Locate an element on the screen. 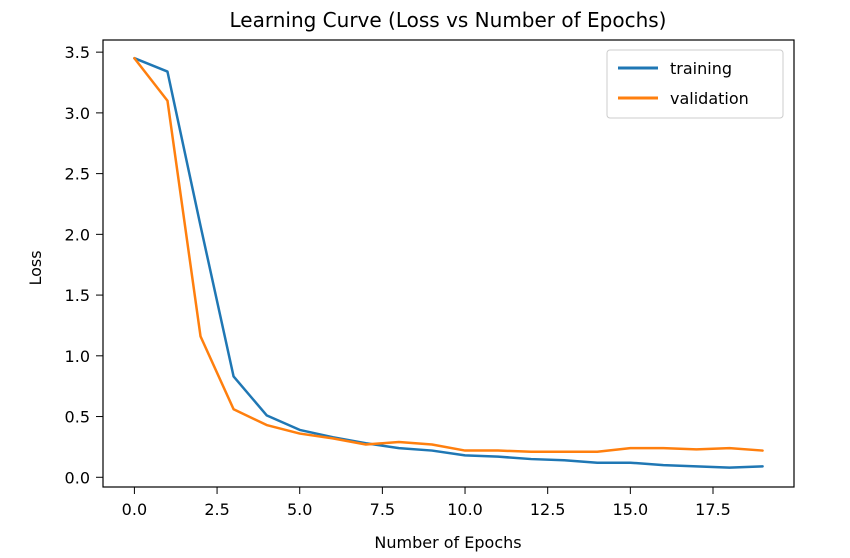 The height and width of the screenshot is (558, 850). y-axis-title: Loss is located at coordinates (35, 267).